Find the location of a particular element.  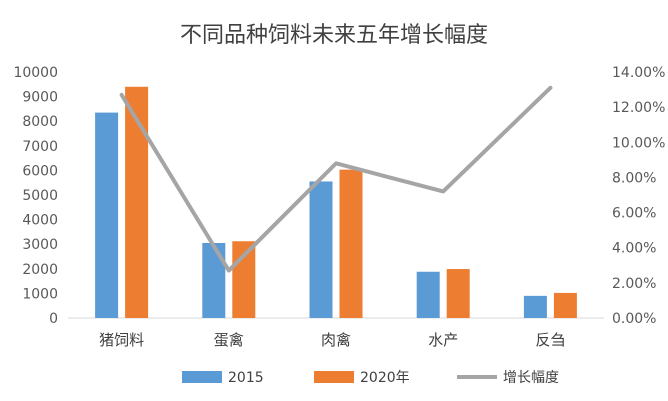

y-tick-label: 5000 is located at coordinates (40, 196).